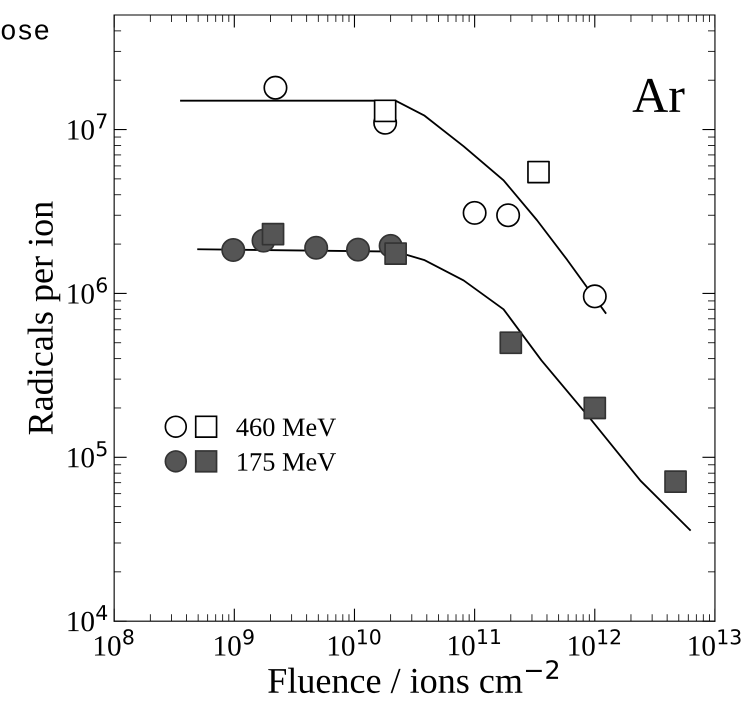 The image size is (751, 714). I want to click on y-tick-label: 10$^{4}$, so click(88, 618).